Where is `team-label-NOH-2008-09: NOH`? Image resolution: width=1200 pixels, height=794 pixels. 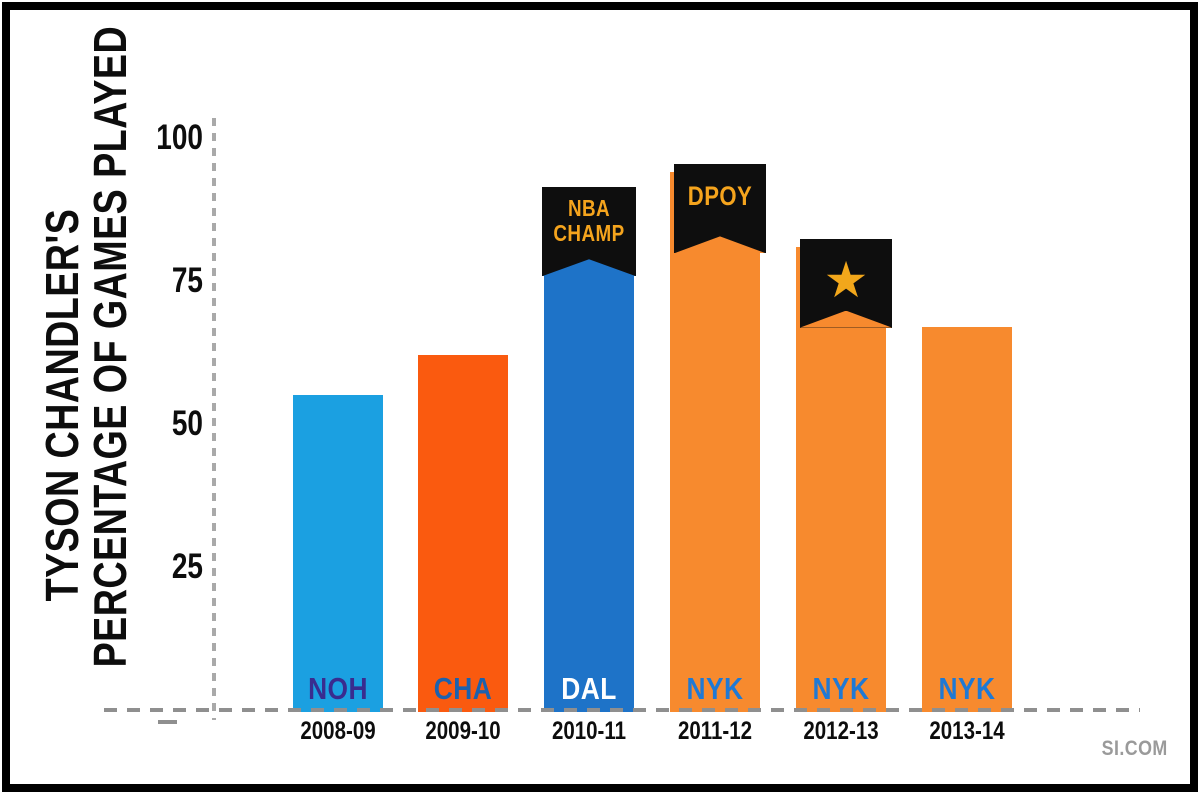
team-label-NOH-2008-09: NOH is located at coordinates (338, 688).